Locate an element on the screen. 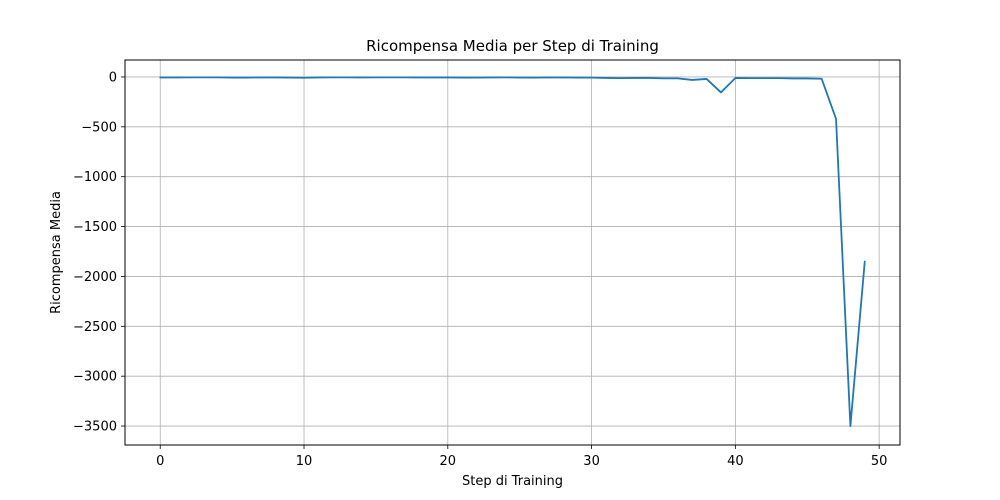  x-axis-label: Step di Training is located at coordinates (512, 481).